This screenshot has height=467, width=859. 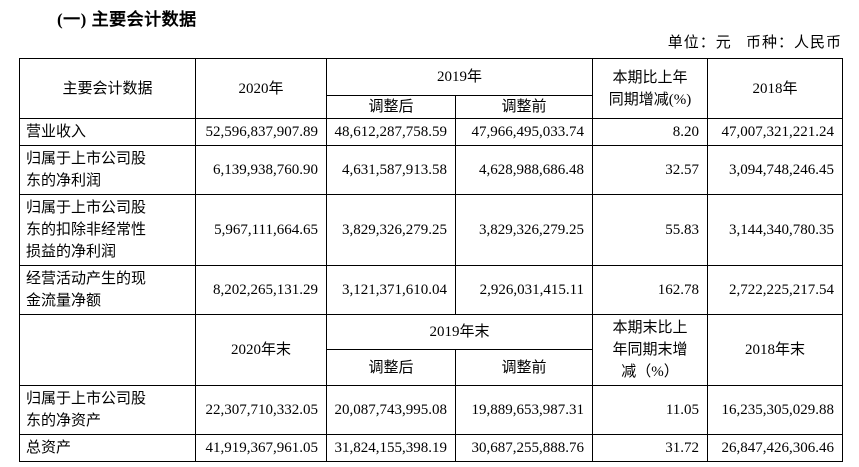 I want to click on header-2020: 2020年, so click(x=261, y=88).